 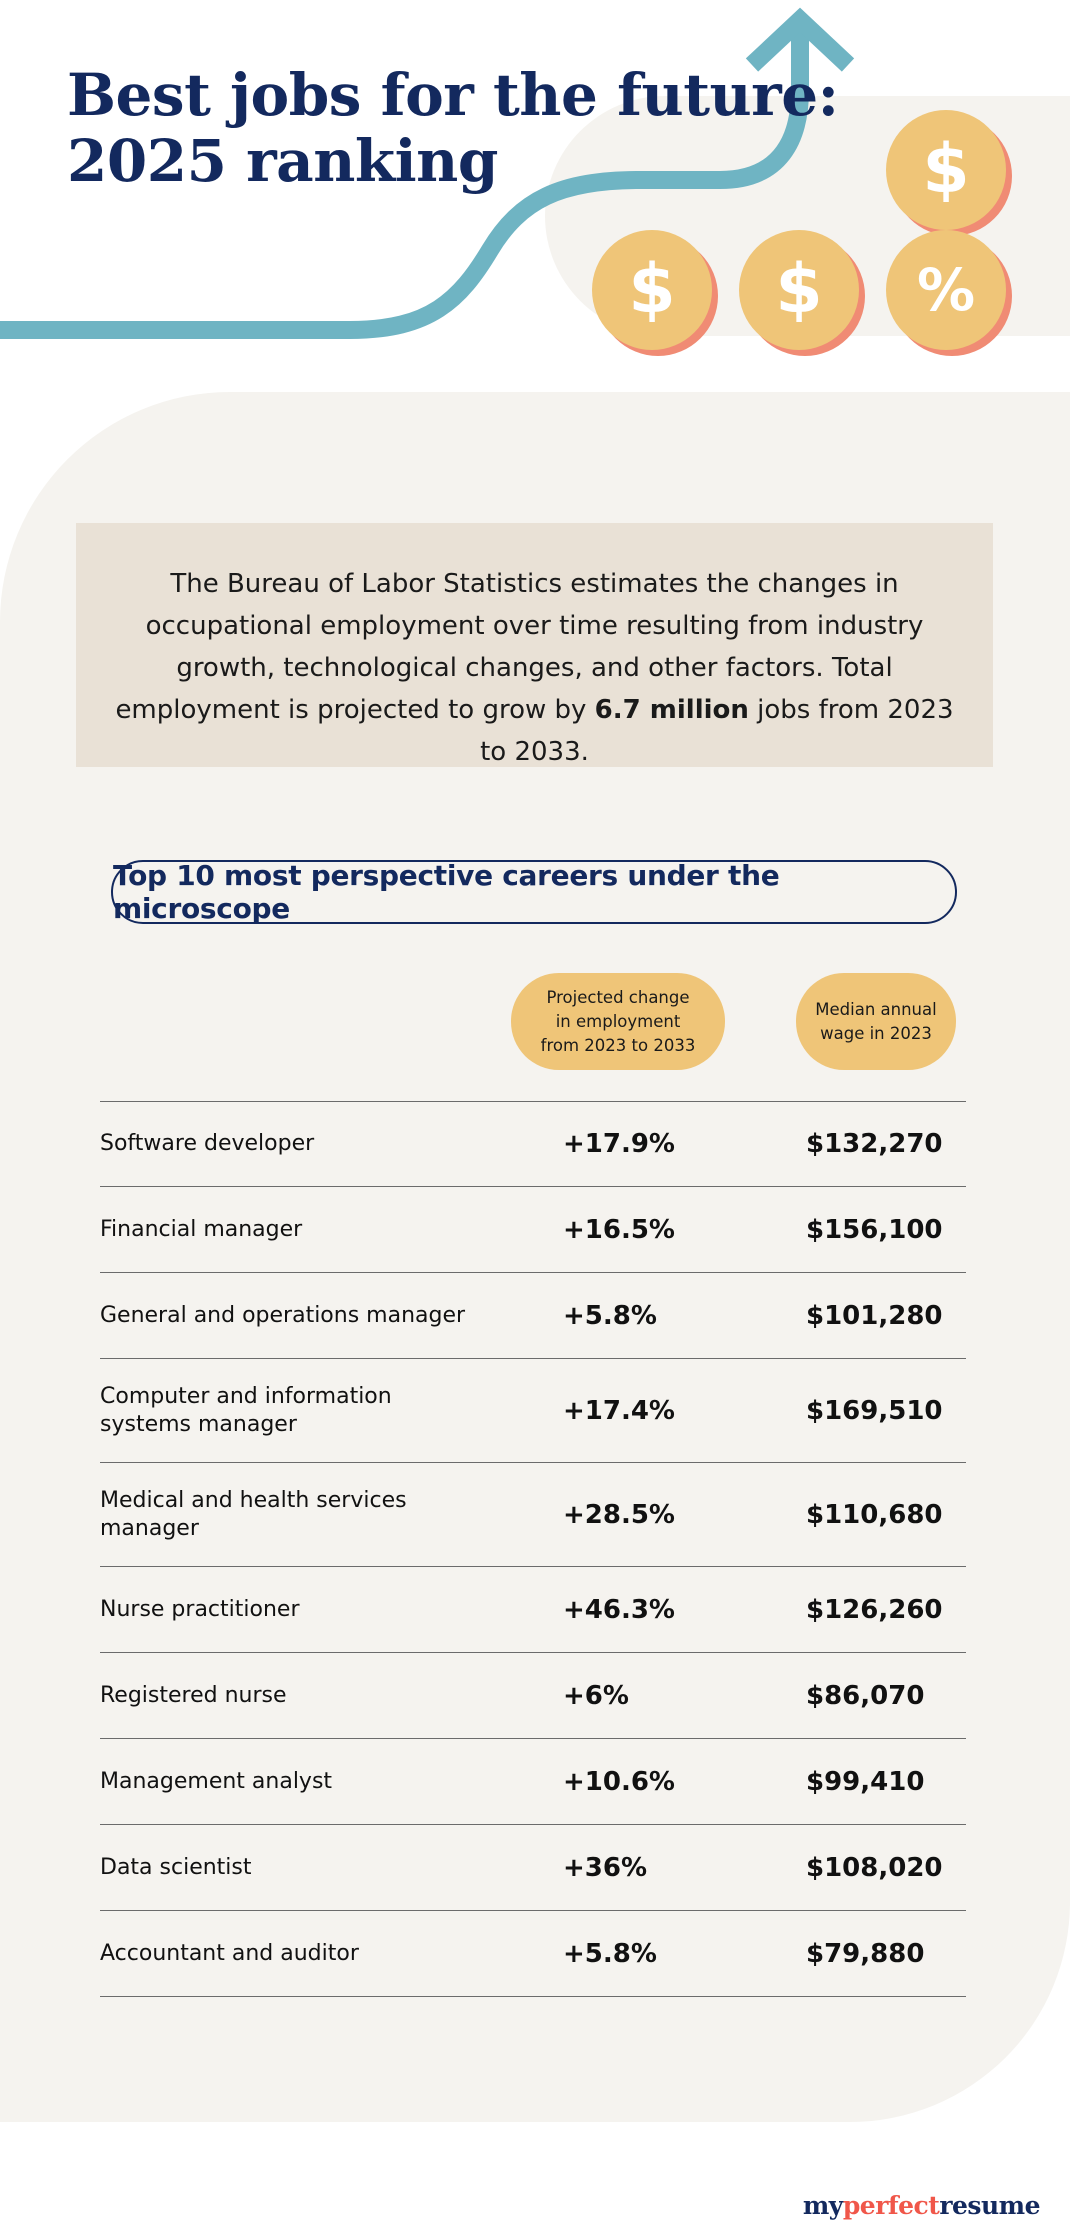 I want to click on employment-change: +46.3%, so click(x=619, y=1609).